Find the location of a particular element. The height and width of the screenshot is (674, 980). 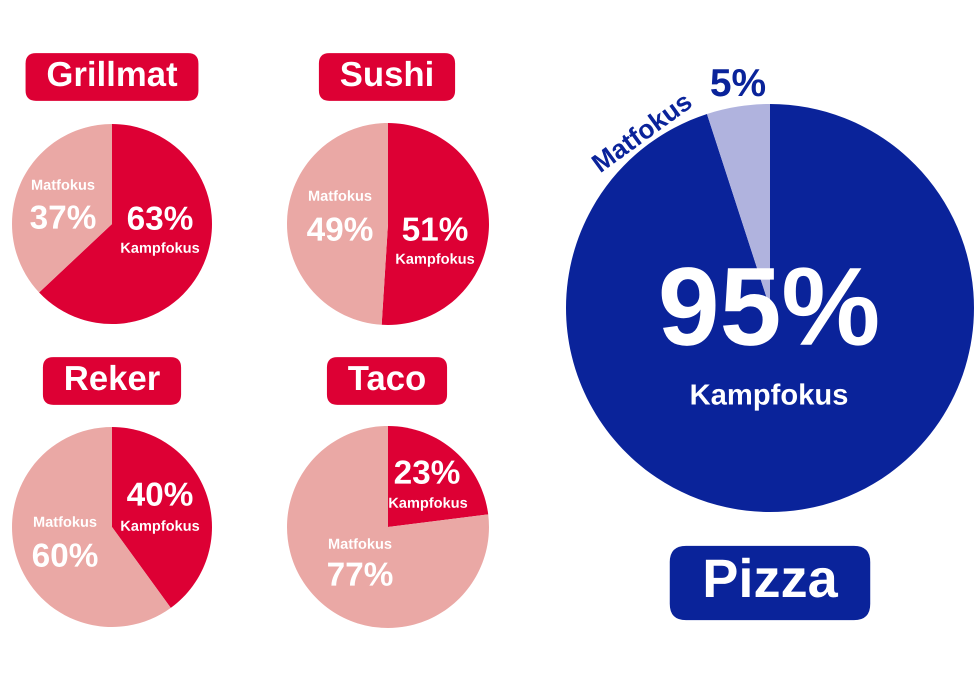

data-label: 37% is located at coordinates (63, 217).